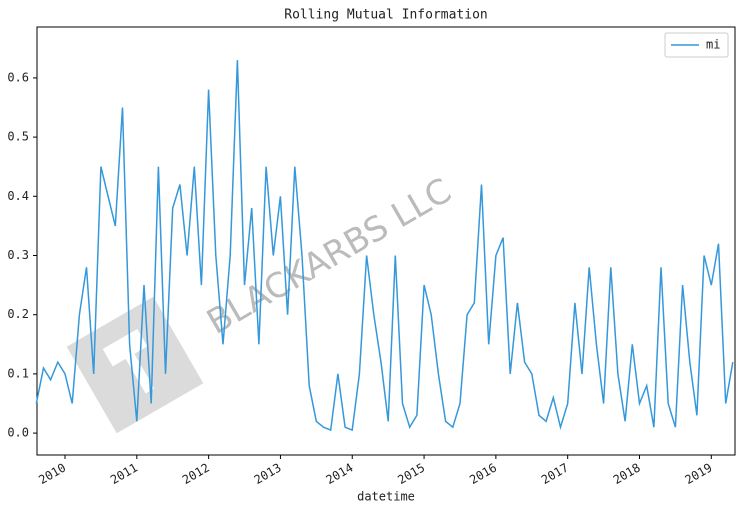  I want to click on legend-label: mi, so click(713, 45).